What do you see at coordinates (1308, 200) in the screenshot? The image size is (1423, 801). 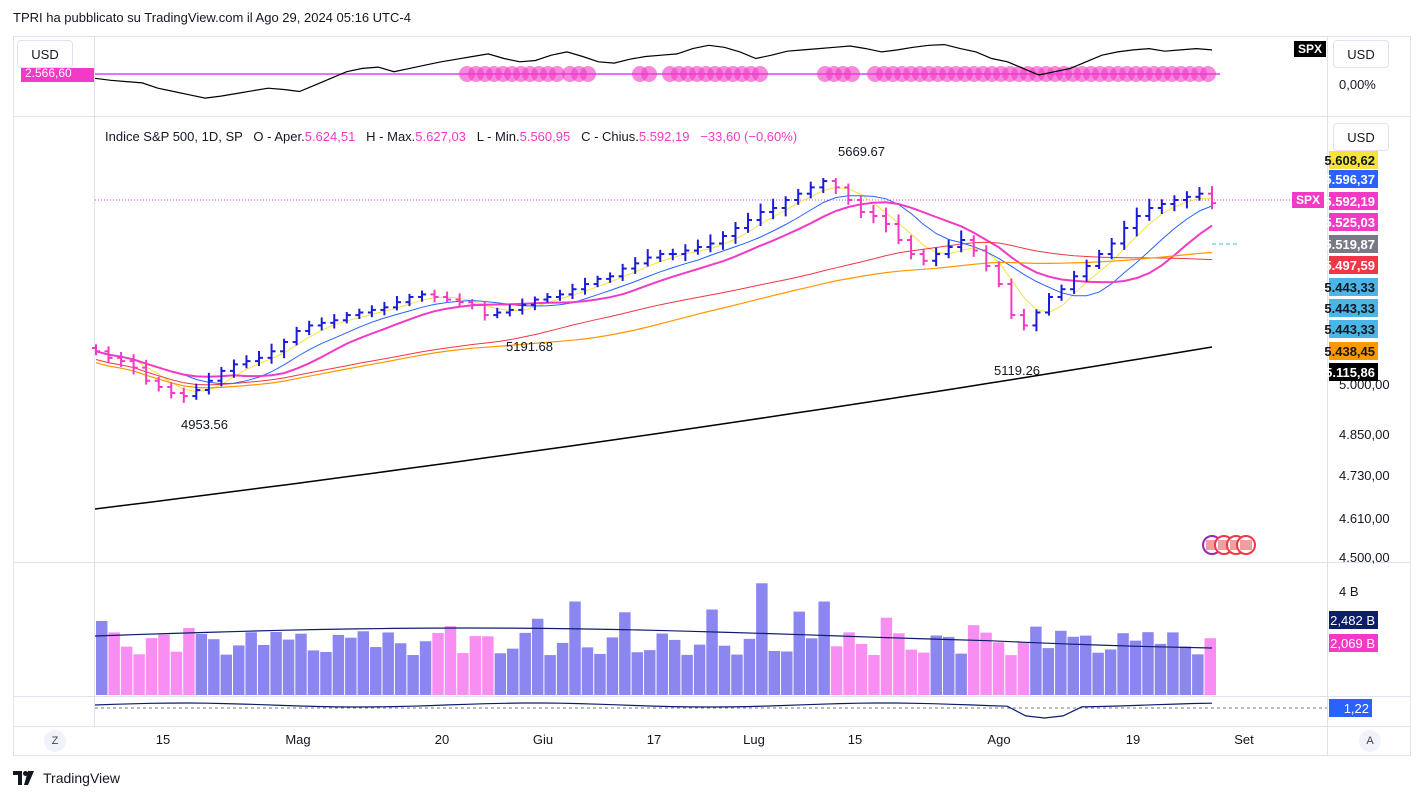 I see `symbol-badge-main: SPX` at bounding box center [1308, 200].